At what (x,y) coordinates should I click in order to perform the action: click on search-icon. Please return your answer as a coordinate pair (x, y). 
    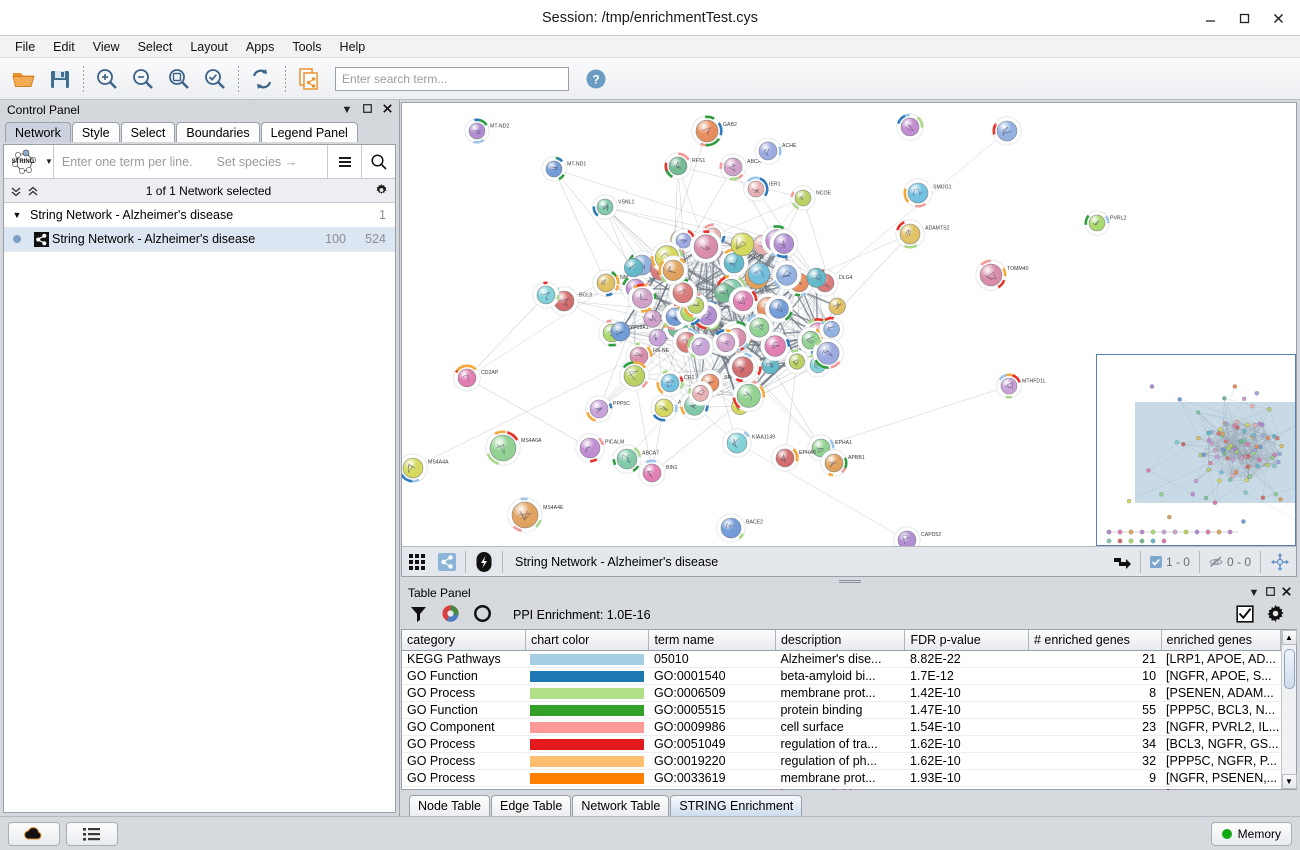
    Looking at the image, I should click on (378, 161).